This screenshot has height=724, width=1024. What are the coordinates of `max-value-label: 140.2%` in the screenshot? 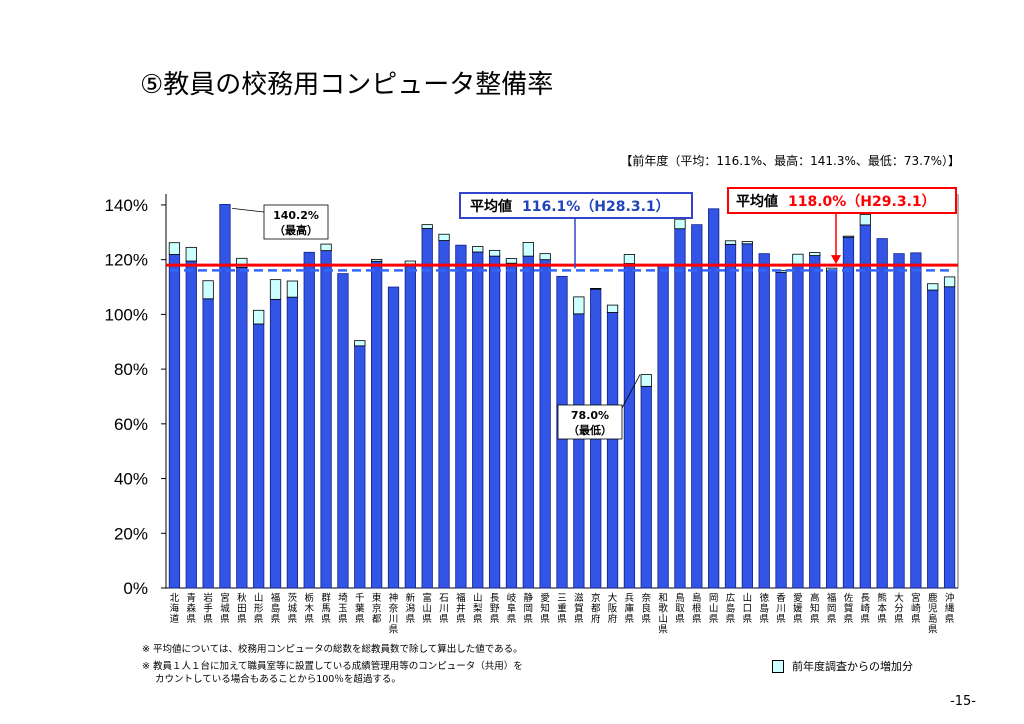 It's located at (296, 215).